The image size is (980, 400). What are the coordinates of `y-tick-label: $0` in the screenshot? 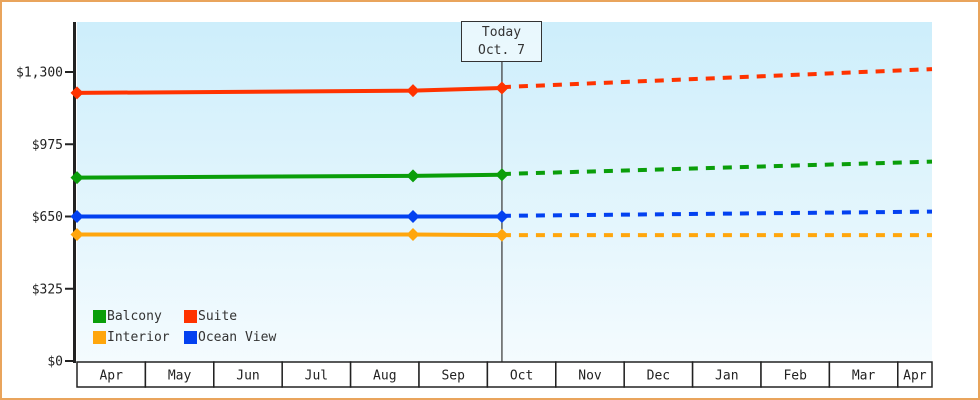 It's located at (55, 362).